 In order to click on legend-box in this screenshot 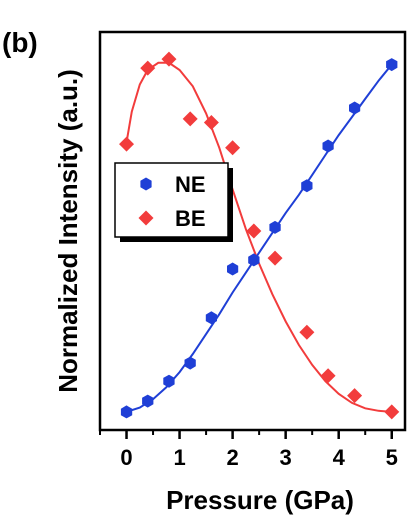, I will do `click(171, 200)`.